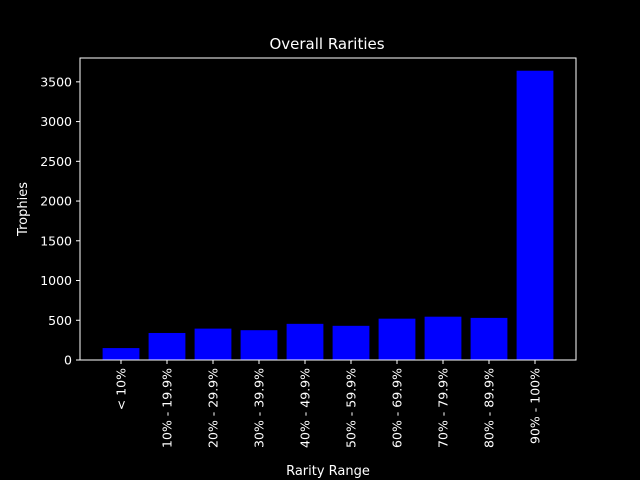 The width and height of the screenshot is (640, 480). I want to click on y-axis-label: Trophies, so click(23, 209).